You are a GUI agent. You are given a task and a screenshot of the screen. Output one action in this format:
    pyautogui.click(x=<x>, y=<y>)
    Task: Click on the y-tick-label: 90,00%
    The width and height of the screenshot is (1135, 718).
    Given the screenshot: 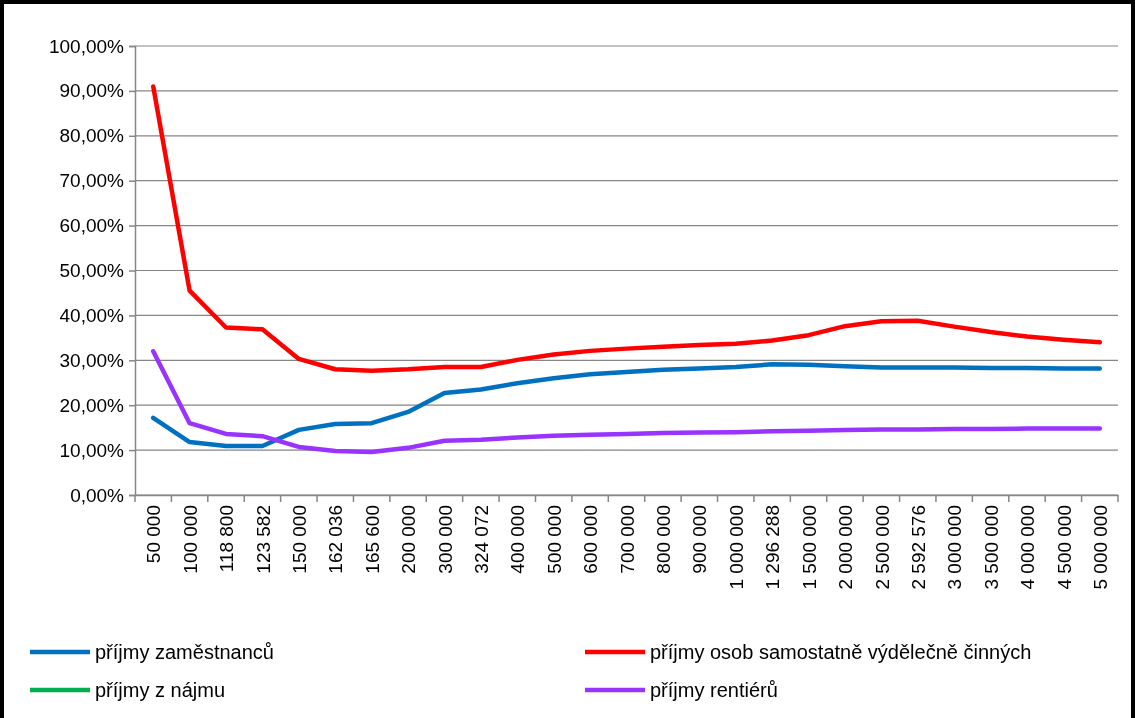 What is the action you would take?
    pyautogui.click(x=92, y=91)
    